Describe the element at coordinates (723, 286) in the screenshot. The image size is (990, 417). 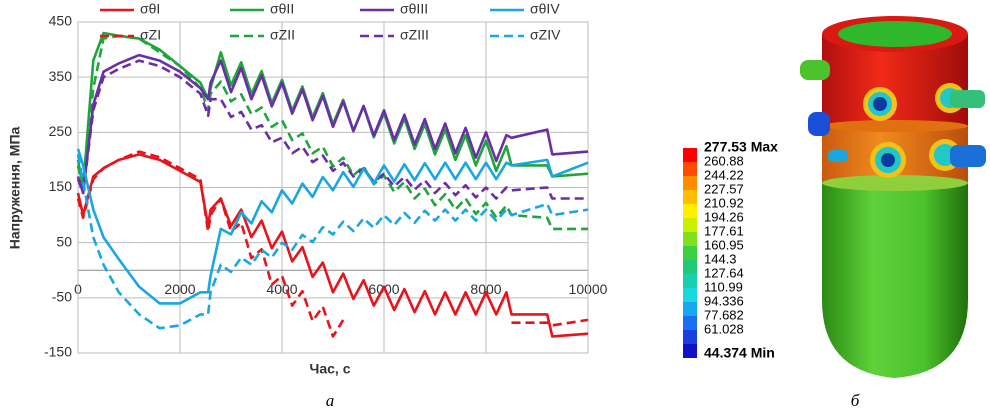
I see `color-bar-label: 110.99` at that location.